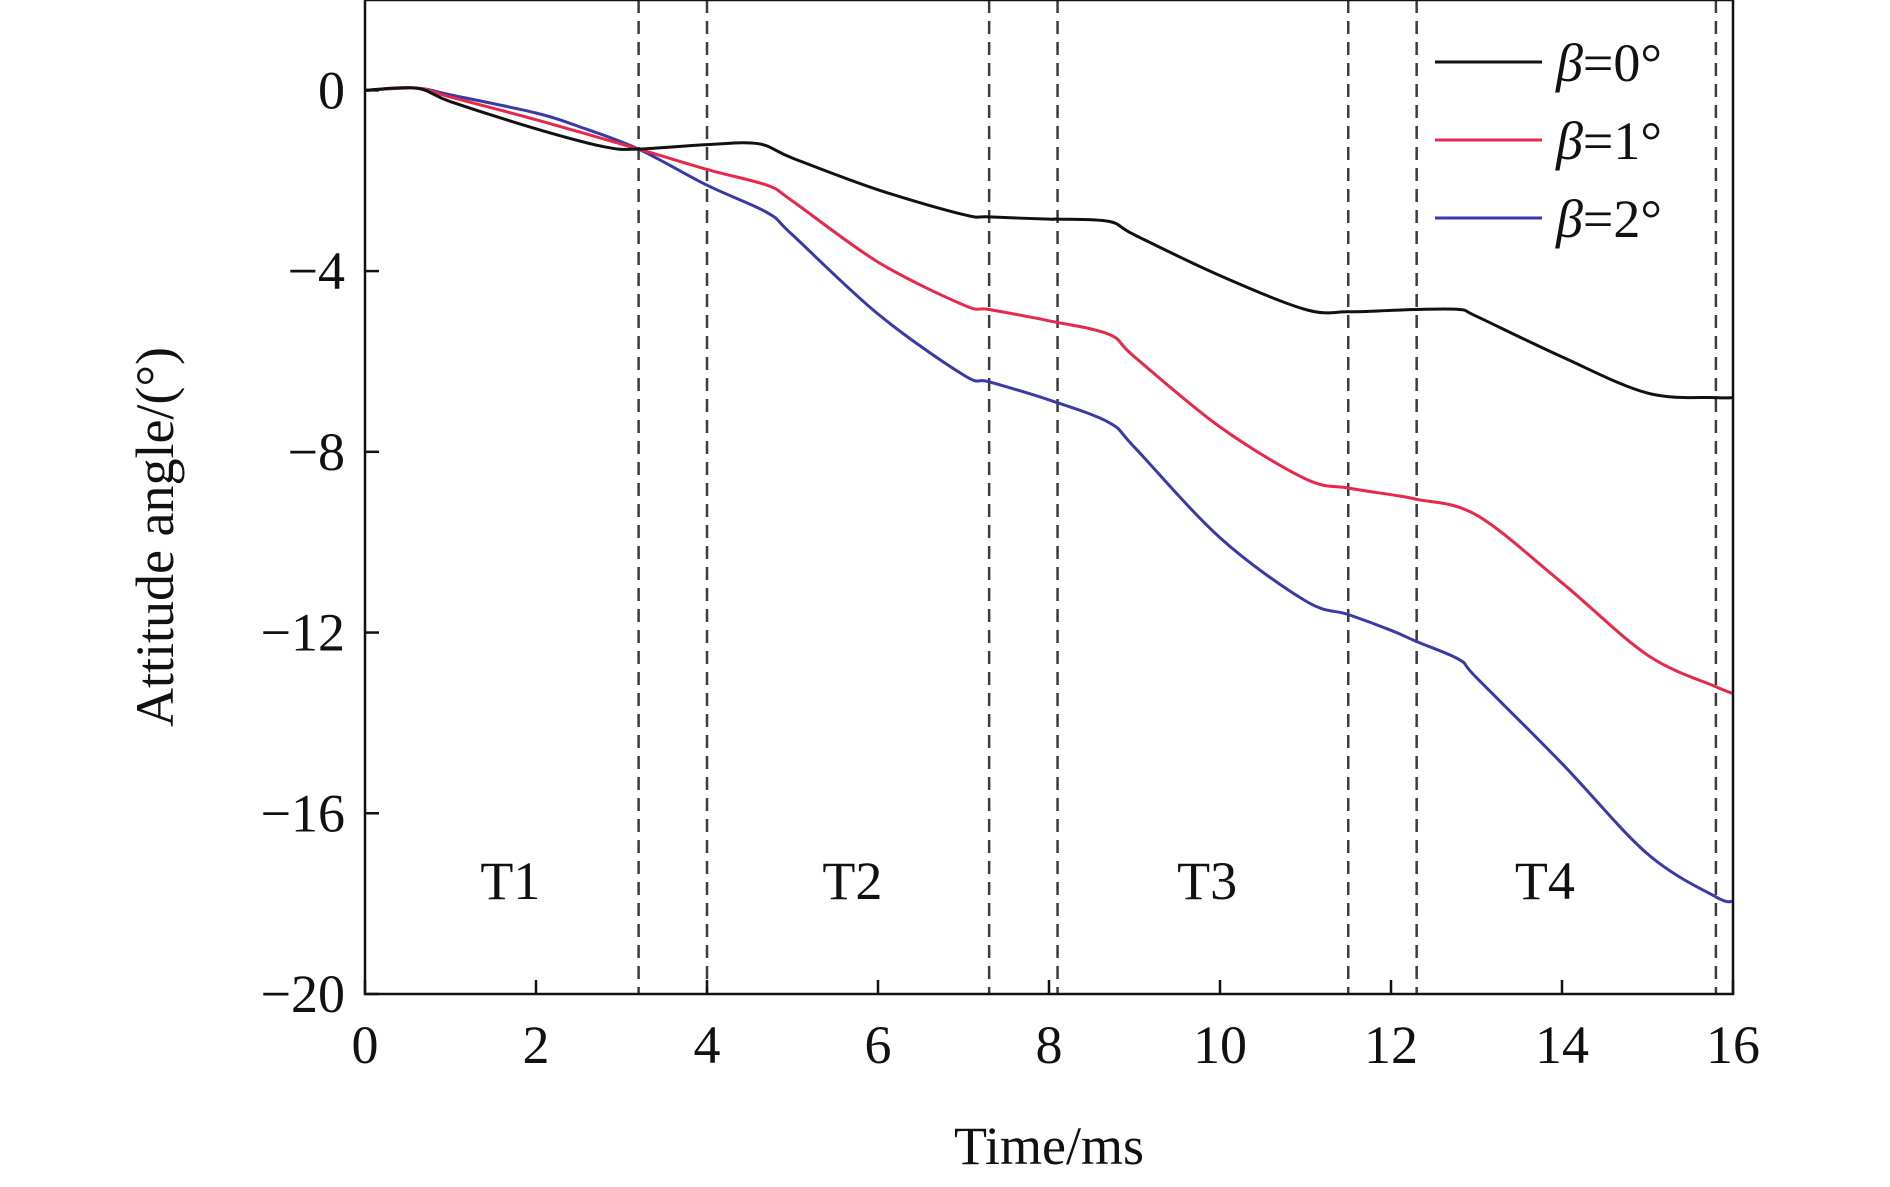  I want to click on region-label: T4, so click(1545, 881).